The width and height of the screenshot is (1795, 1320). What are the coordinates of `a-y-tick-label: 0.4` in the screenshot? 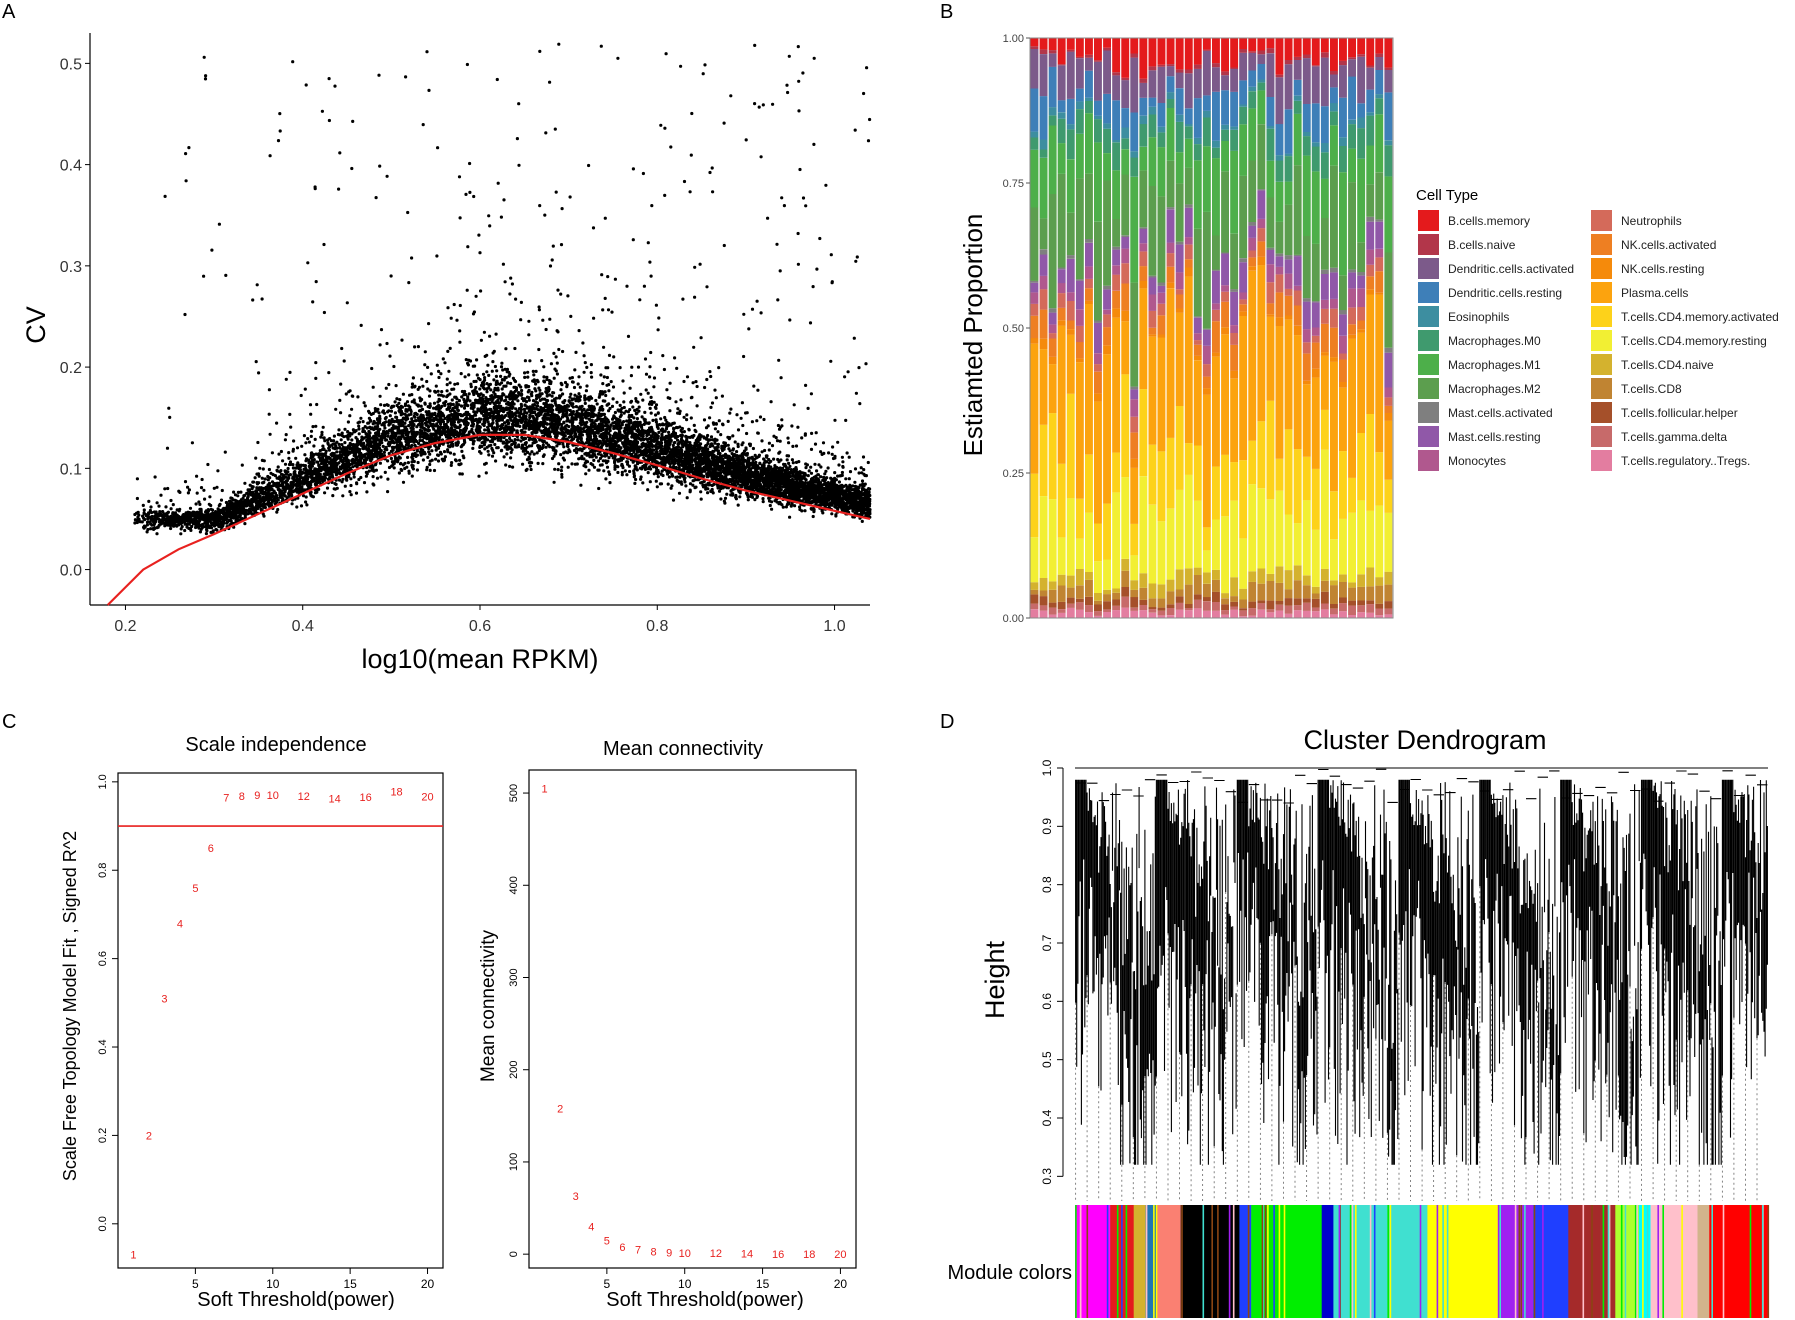 It's located at (71, 166).